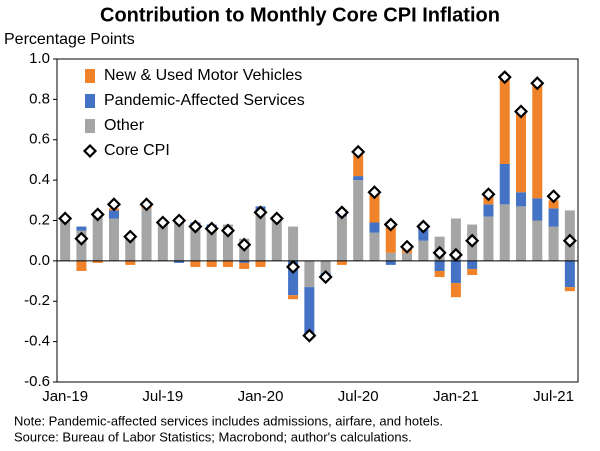 This screenshot has width=600, height=451. What do you see at coordinates (39, 219) in the screenshot?
I see `y-tick-label: 0.2` at bounding box center [39, 219].